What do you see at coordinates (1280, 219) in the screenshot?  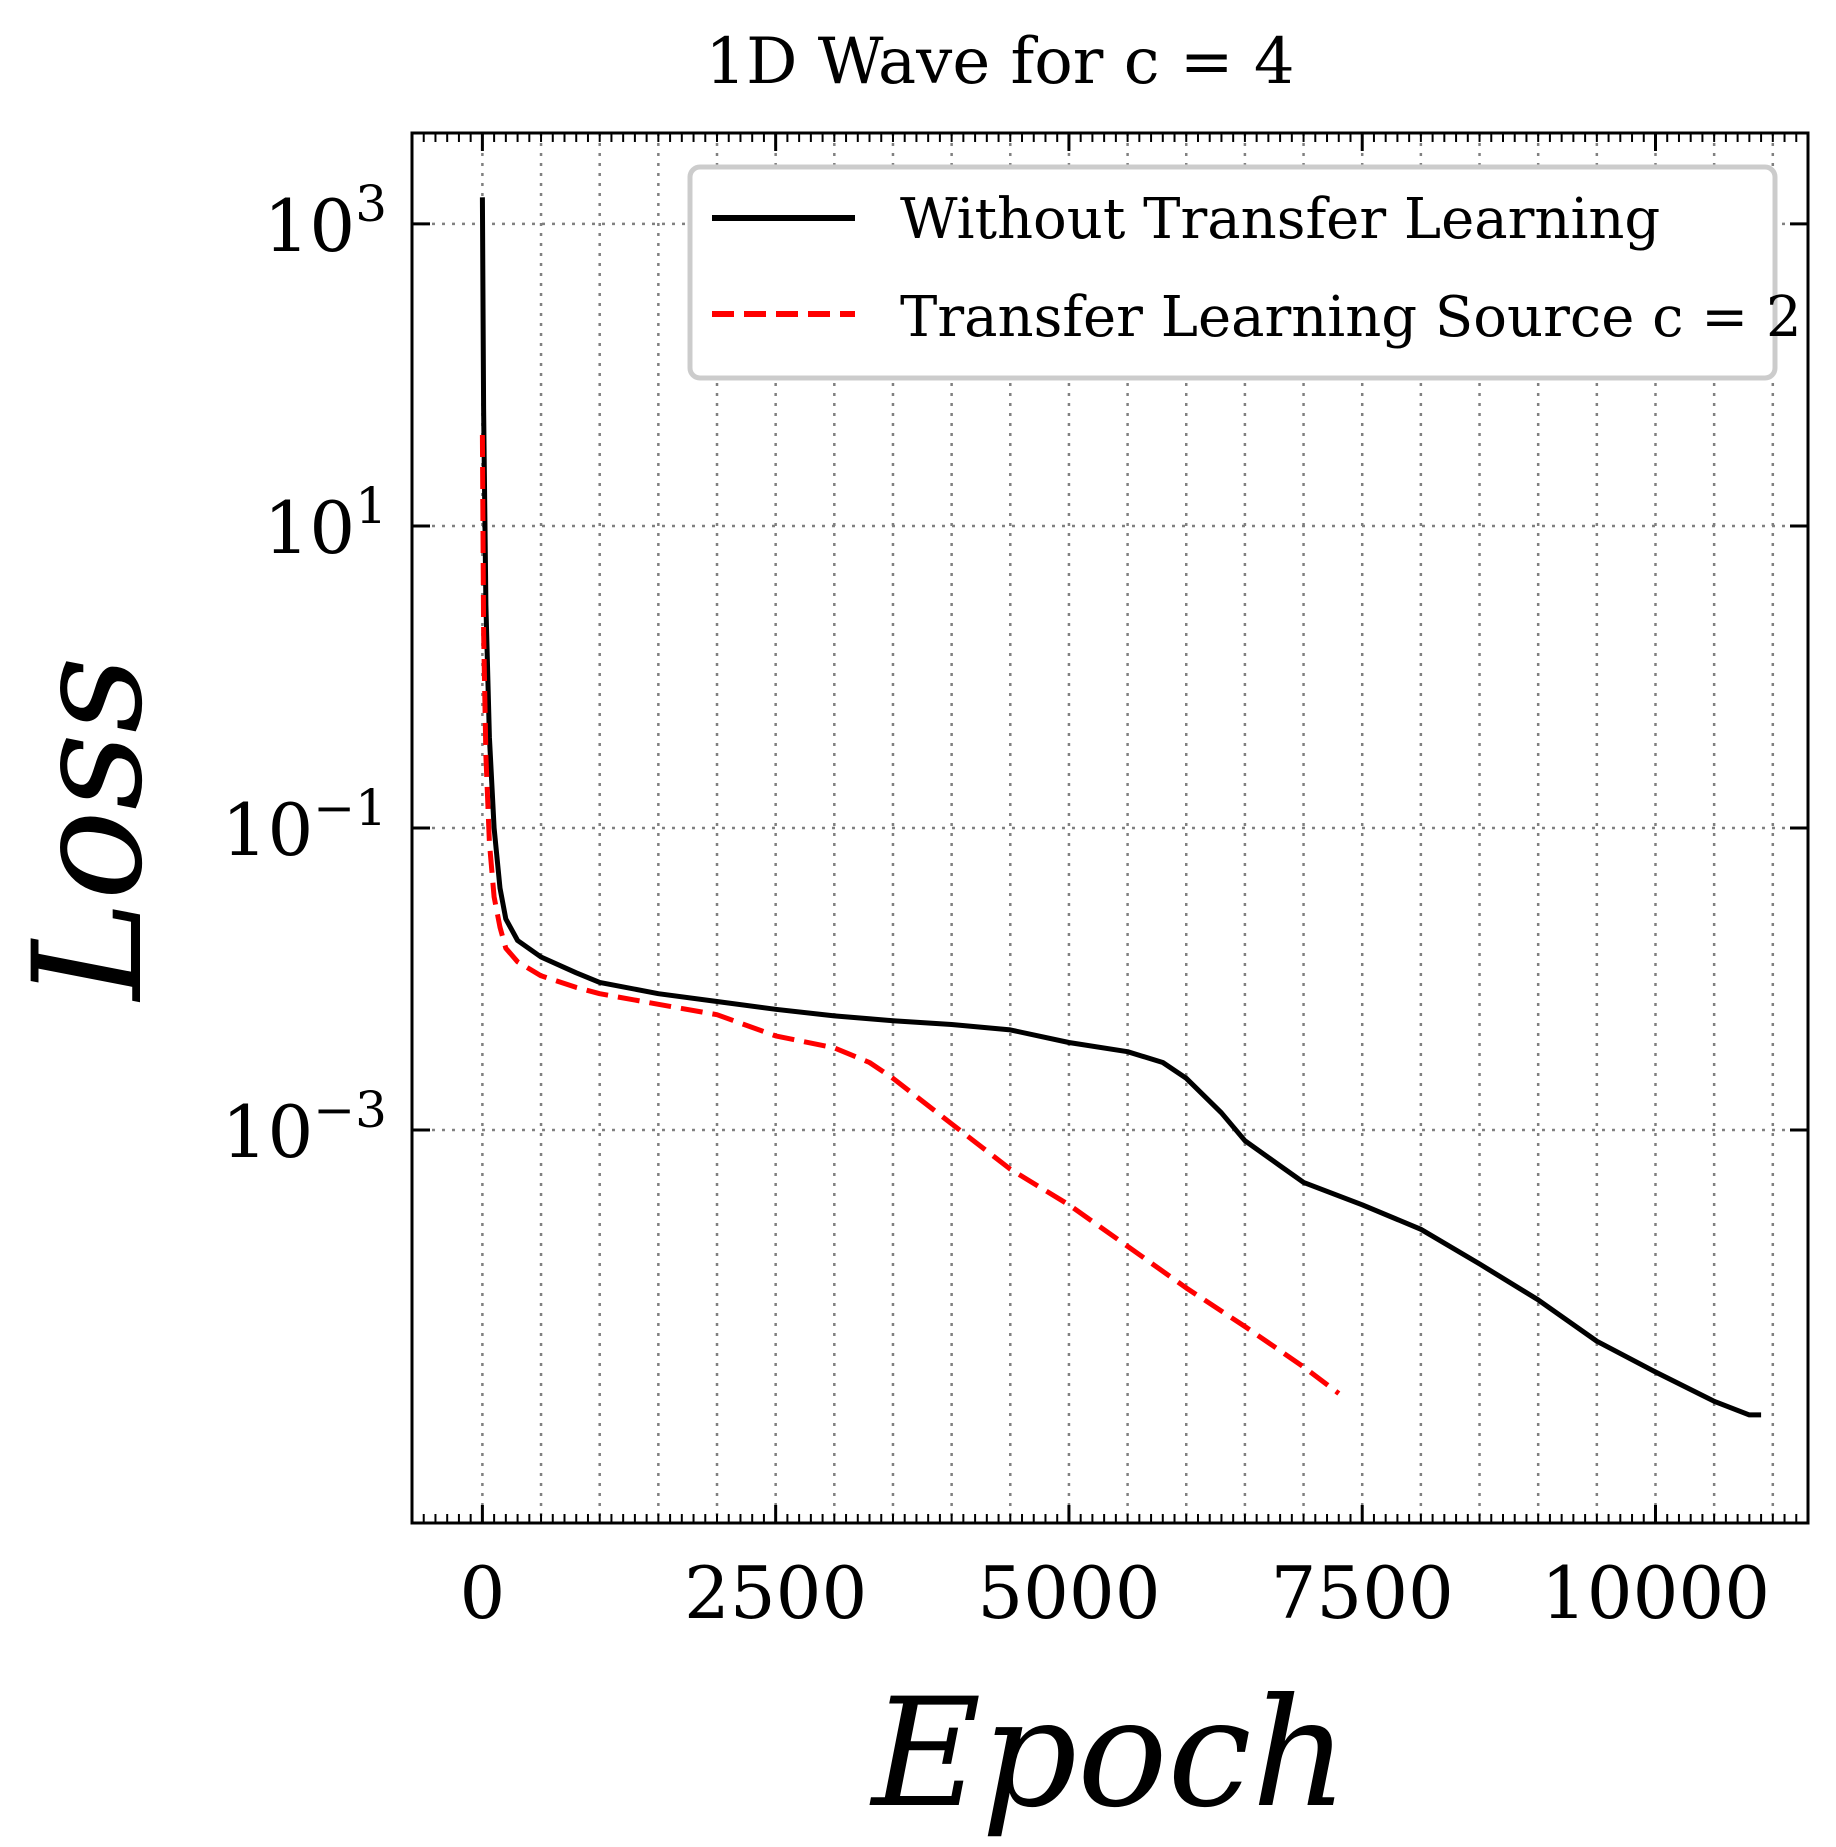 I see `legend-label-without-transfer: Without Transfer Learning` at bounding box center [1280, 219].